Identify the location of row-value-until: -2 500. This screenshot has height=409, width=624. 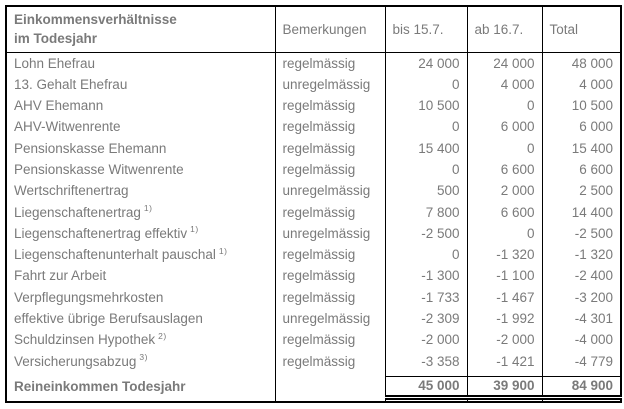
(426, 233).